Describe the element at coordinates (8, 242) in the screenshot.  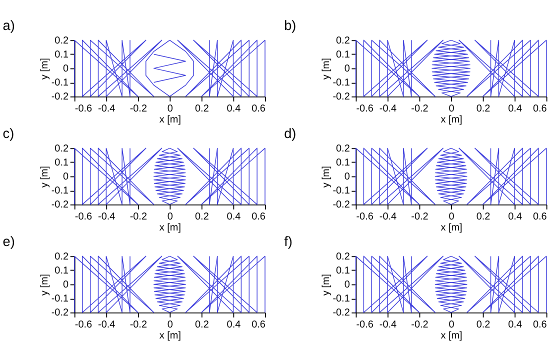
I see `chart-title: e)` at that location.